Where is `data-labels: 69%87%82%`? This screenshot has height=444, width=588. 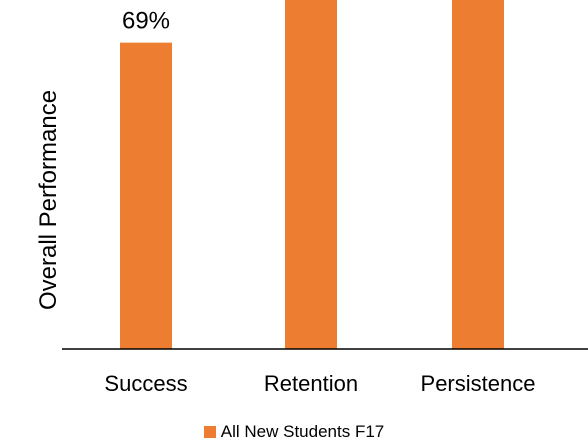 data-labels: 69%87%82% is located at coordinates (146, 21).